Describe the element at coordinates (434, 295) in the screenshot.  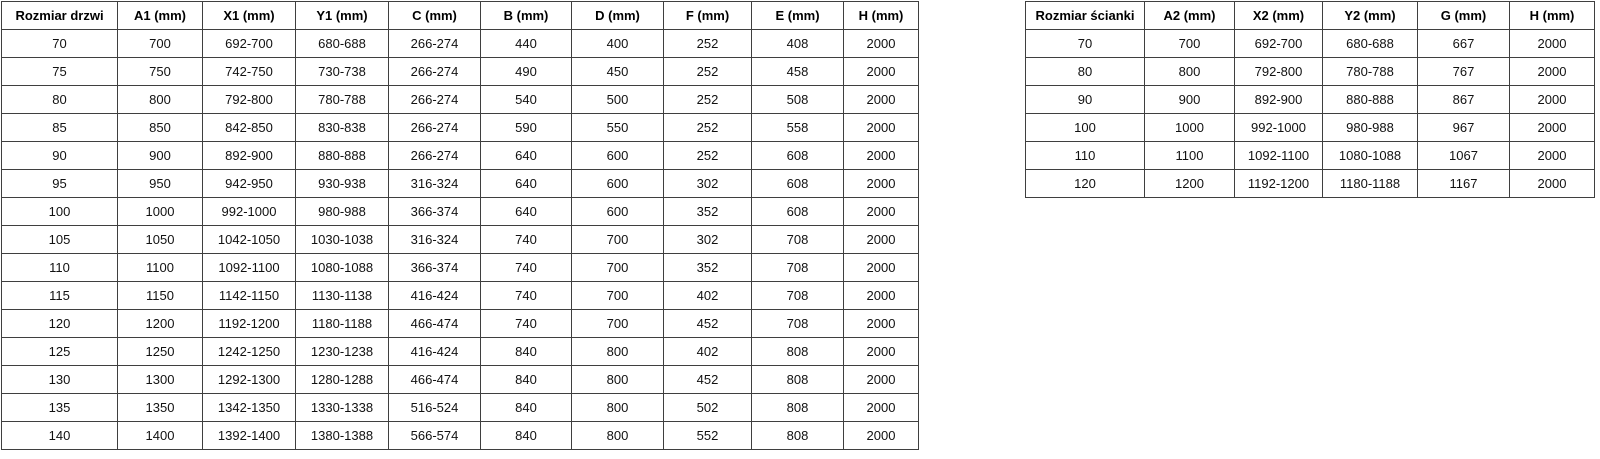
I see `table-cell: 416-424` at that location.